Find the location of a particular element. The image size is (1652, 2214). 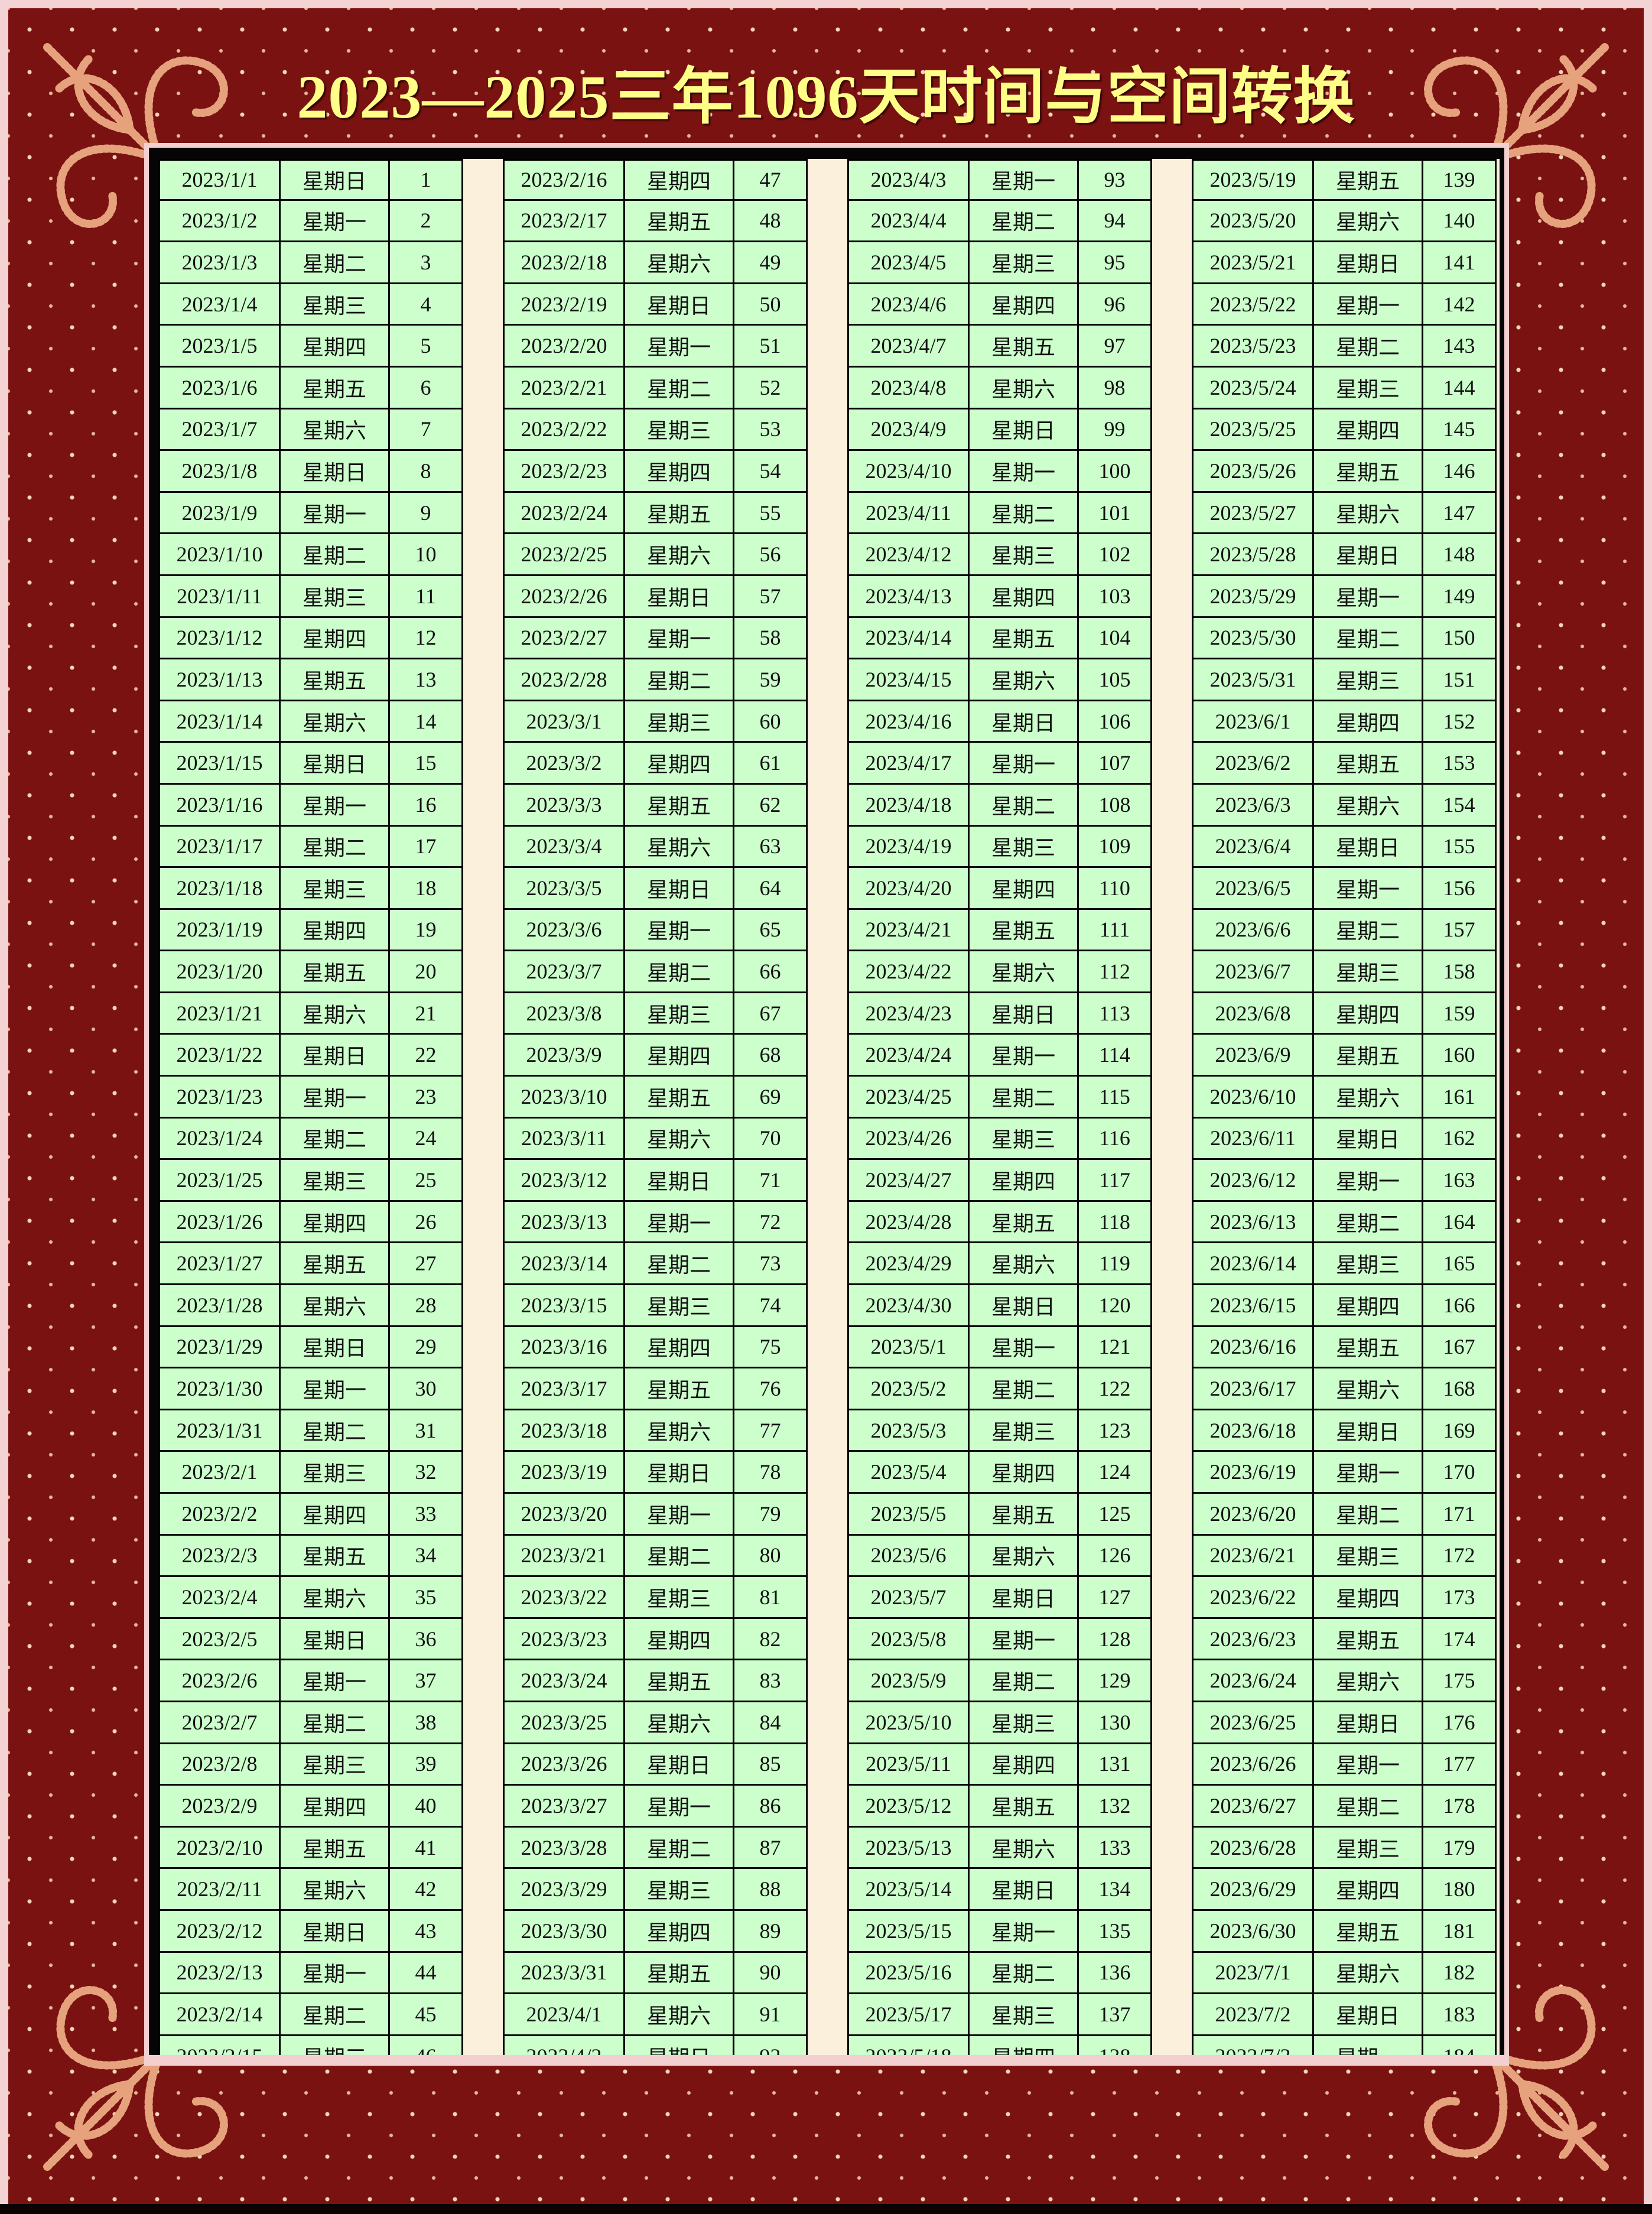

table-row: 2023/4/29 星期六 119 is located at coordinates (999, 1265).